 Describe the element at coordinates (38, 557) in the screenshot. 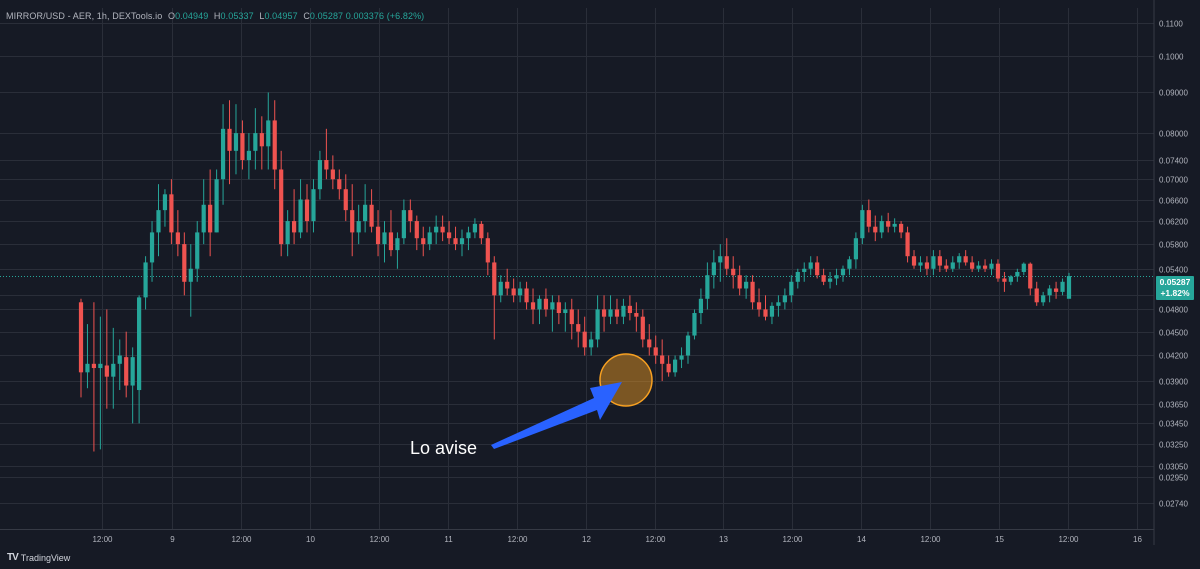

I see `tradingview-branding: TV TradingView` at that location.